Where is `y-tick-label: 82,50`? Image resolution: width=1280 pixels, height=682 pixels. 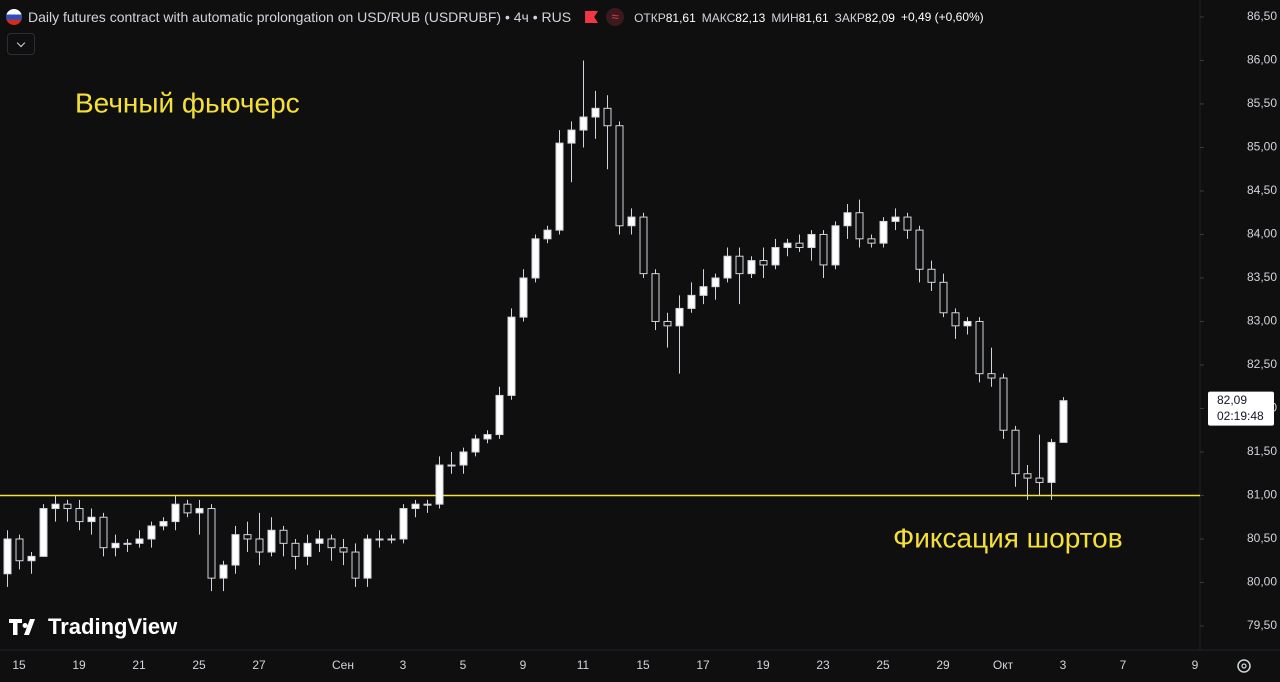 y-tick-label: 82,50 is located at coordinates (1262, 364).